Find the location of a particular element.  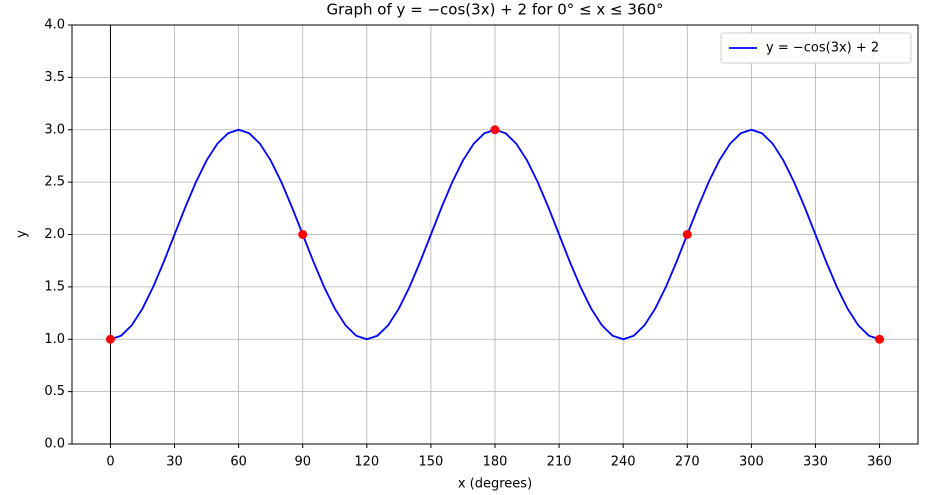

legend-box is located at coordinates (816, 48).